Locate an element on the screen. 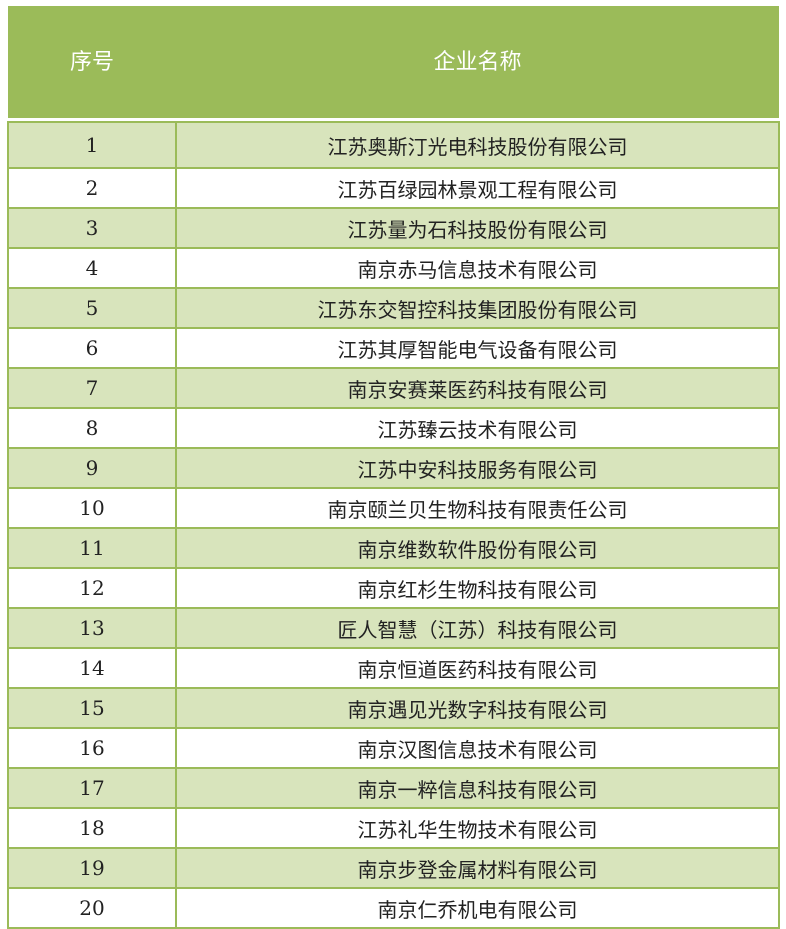  row-company-name: 匠人智慧（江苏）科技有限公司 is located at coordinates (478, 628).